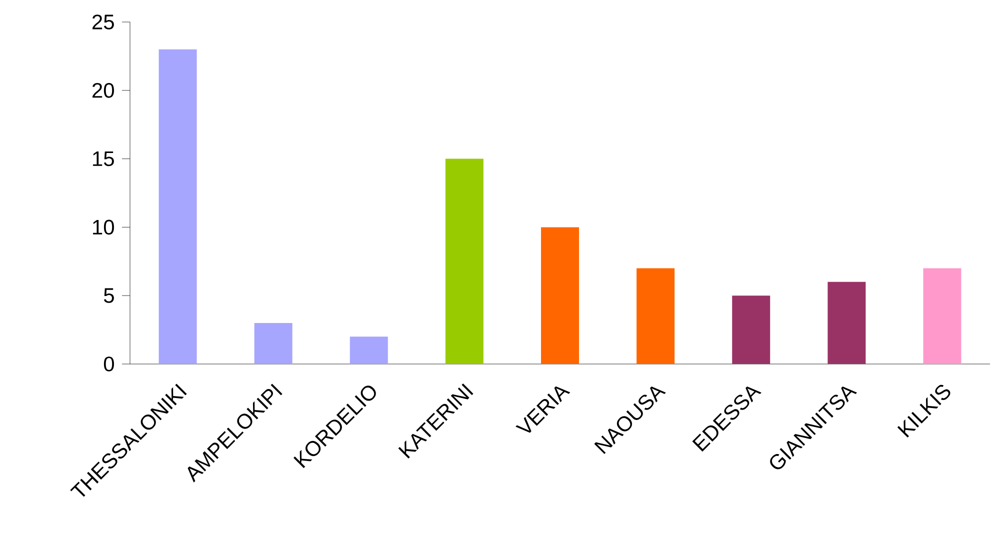  What do you see at coordinates (103, 227) in the screenshot?
I see `y-tick-label: 10` at bounding box center [103, 227].